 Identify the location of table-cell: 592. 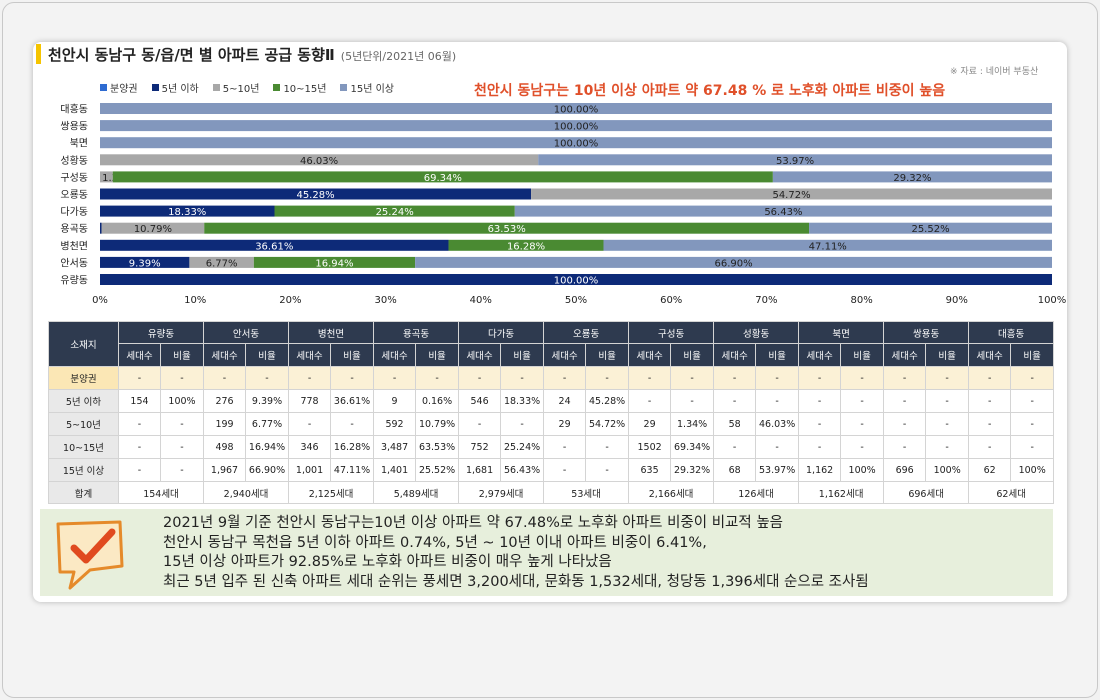
(395, 424).